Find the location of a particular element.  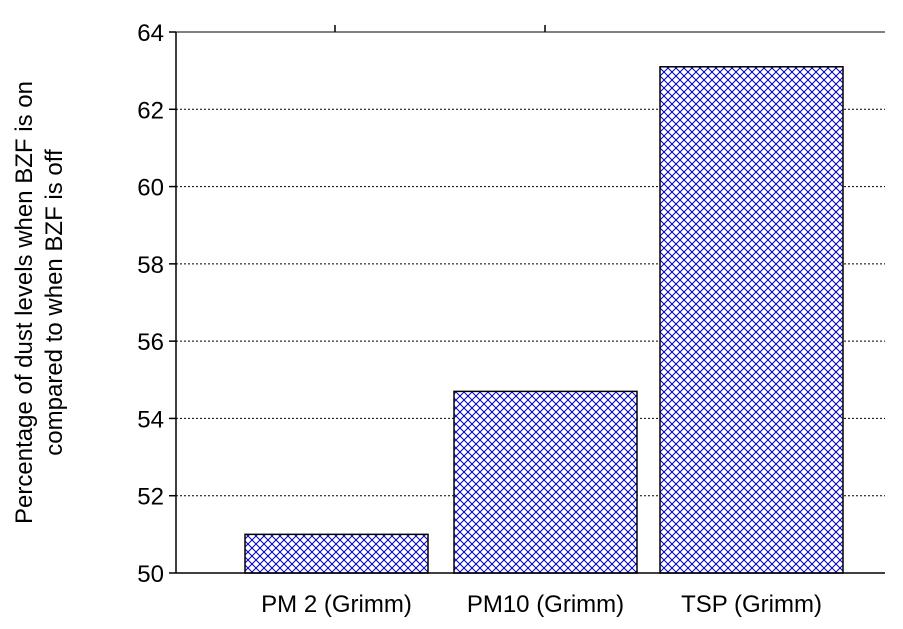

x-tick-label: PM10 (Grimm) is located at coordinates (545, 604).